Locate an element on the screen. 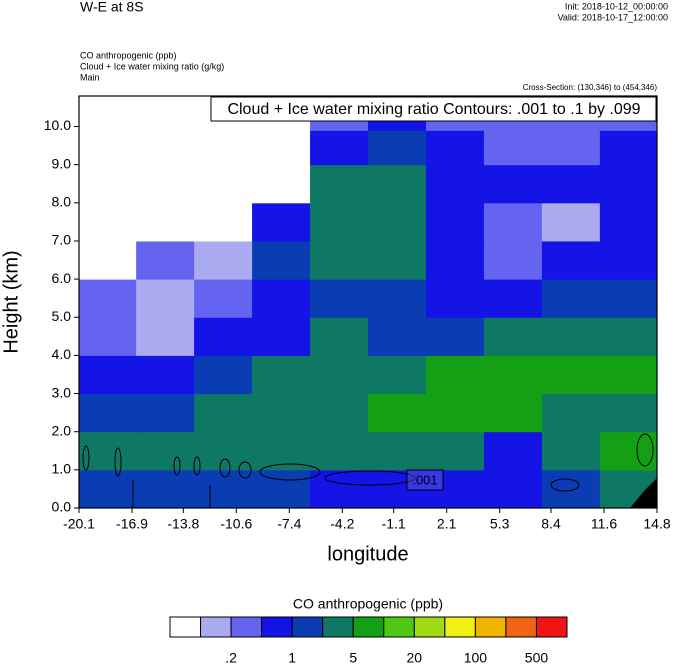 The image size is (674, 672). valid-time: Valid: 2018-10-17_12:00:00 is located at coordinates (613, 17).